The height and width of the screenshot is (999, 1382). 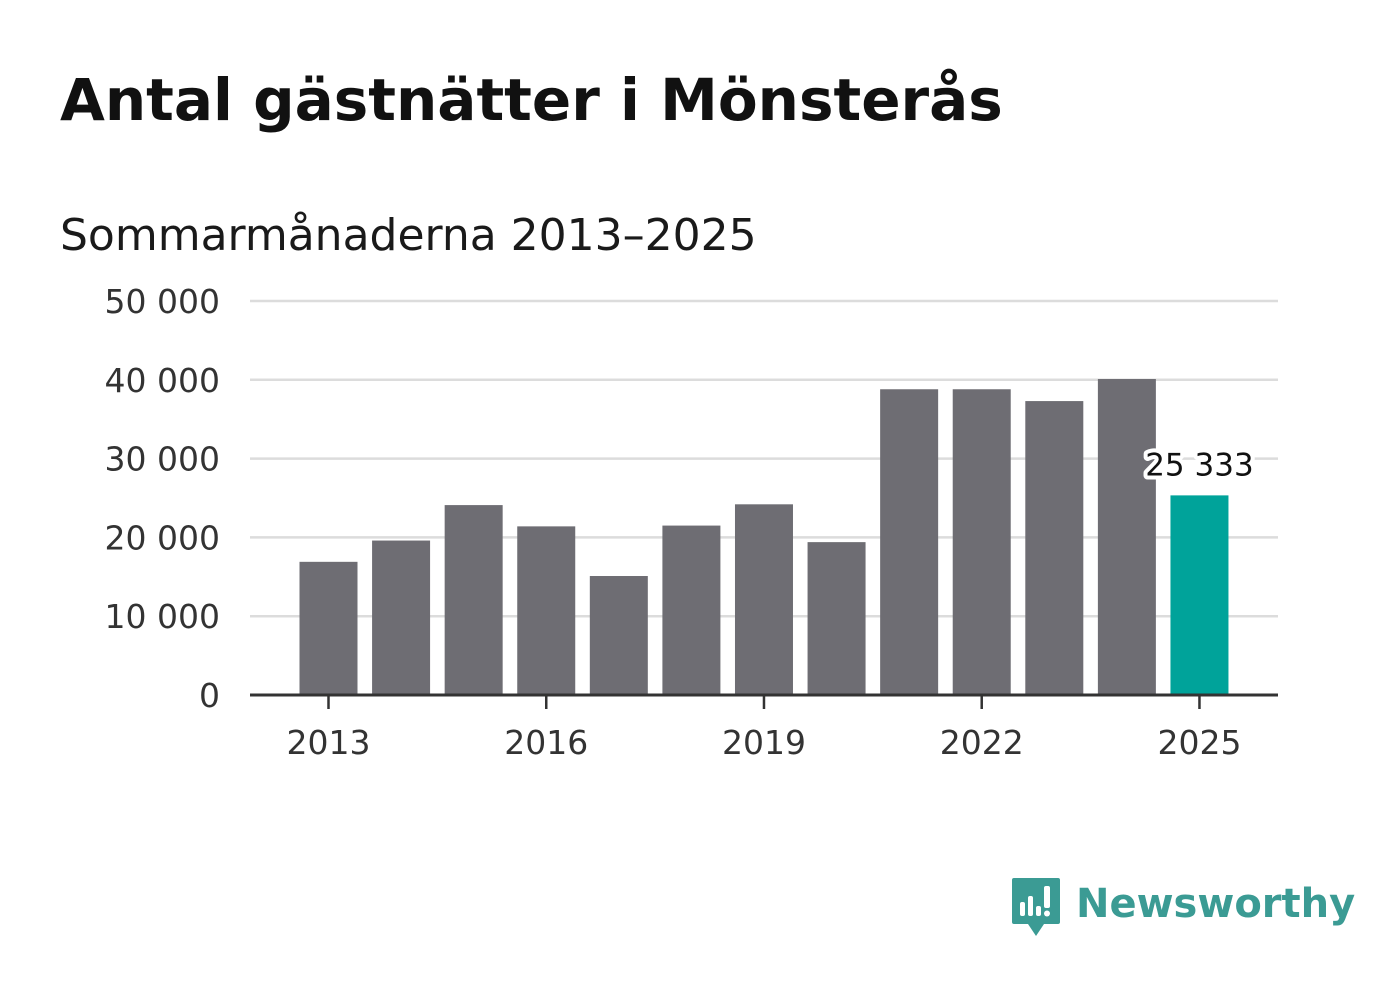 I want to click on y-tick-label: 0, so click(x=209, y=695).